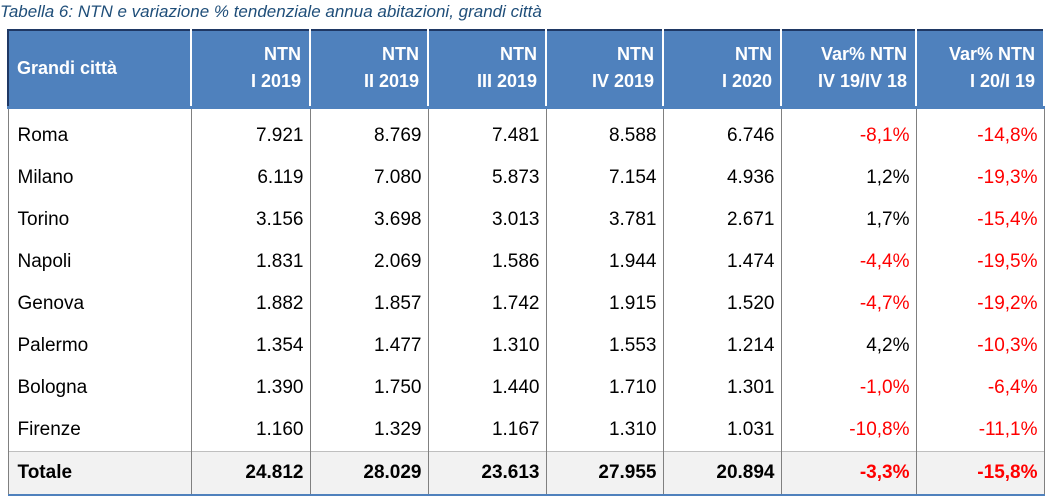  Describe the element at coordinates (980, 346) in the screenshot. I see `variation-cell: -10,3%` at that location.